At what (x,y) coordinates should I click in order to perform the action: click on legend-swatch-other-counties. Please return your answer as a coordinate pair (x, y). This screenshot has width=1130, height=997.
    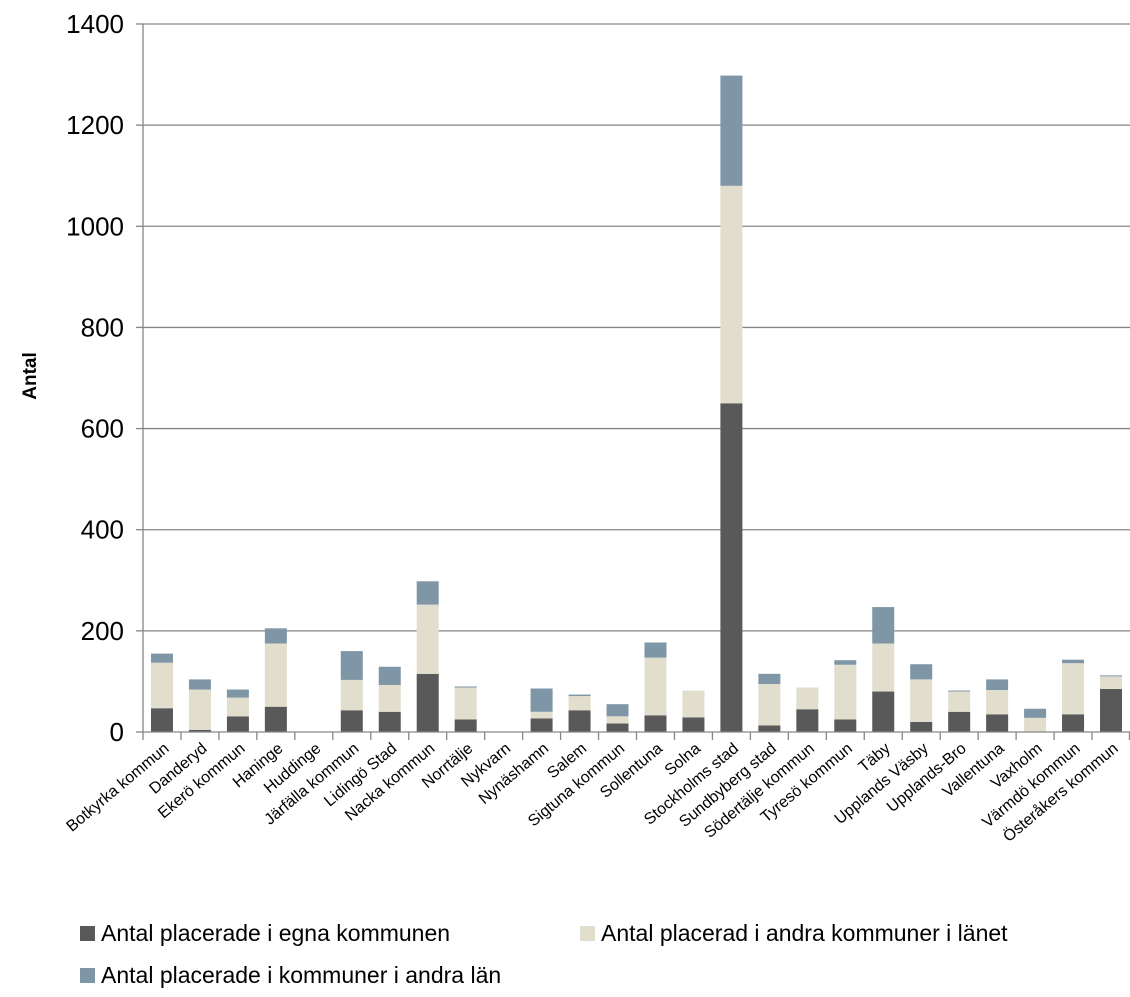
    Looking at the image, I should click on (87, 975).